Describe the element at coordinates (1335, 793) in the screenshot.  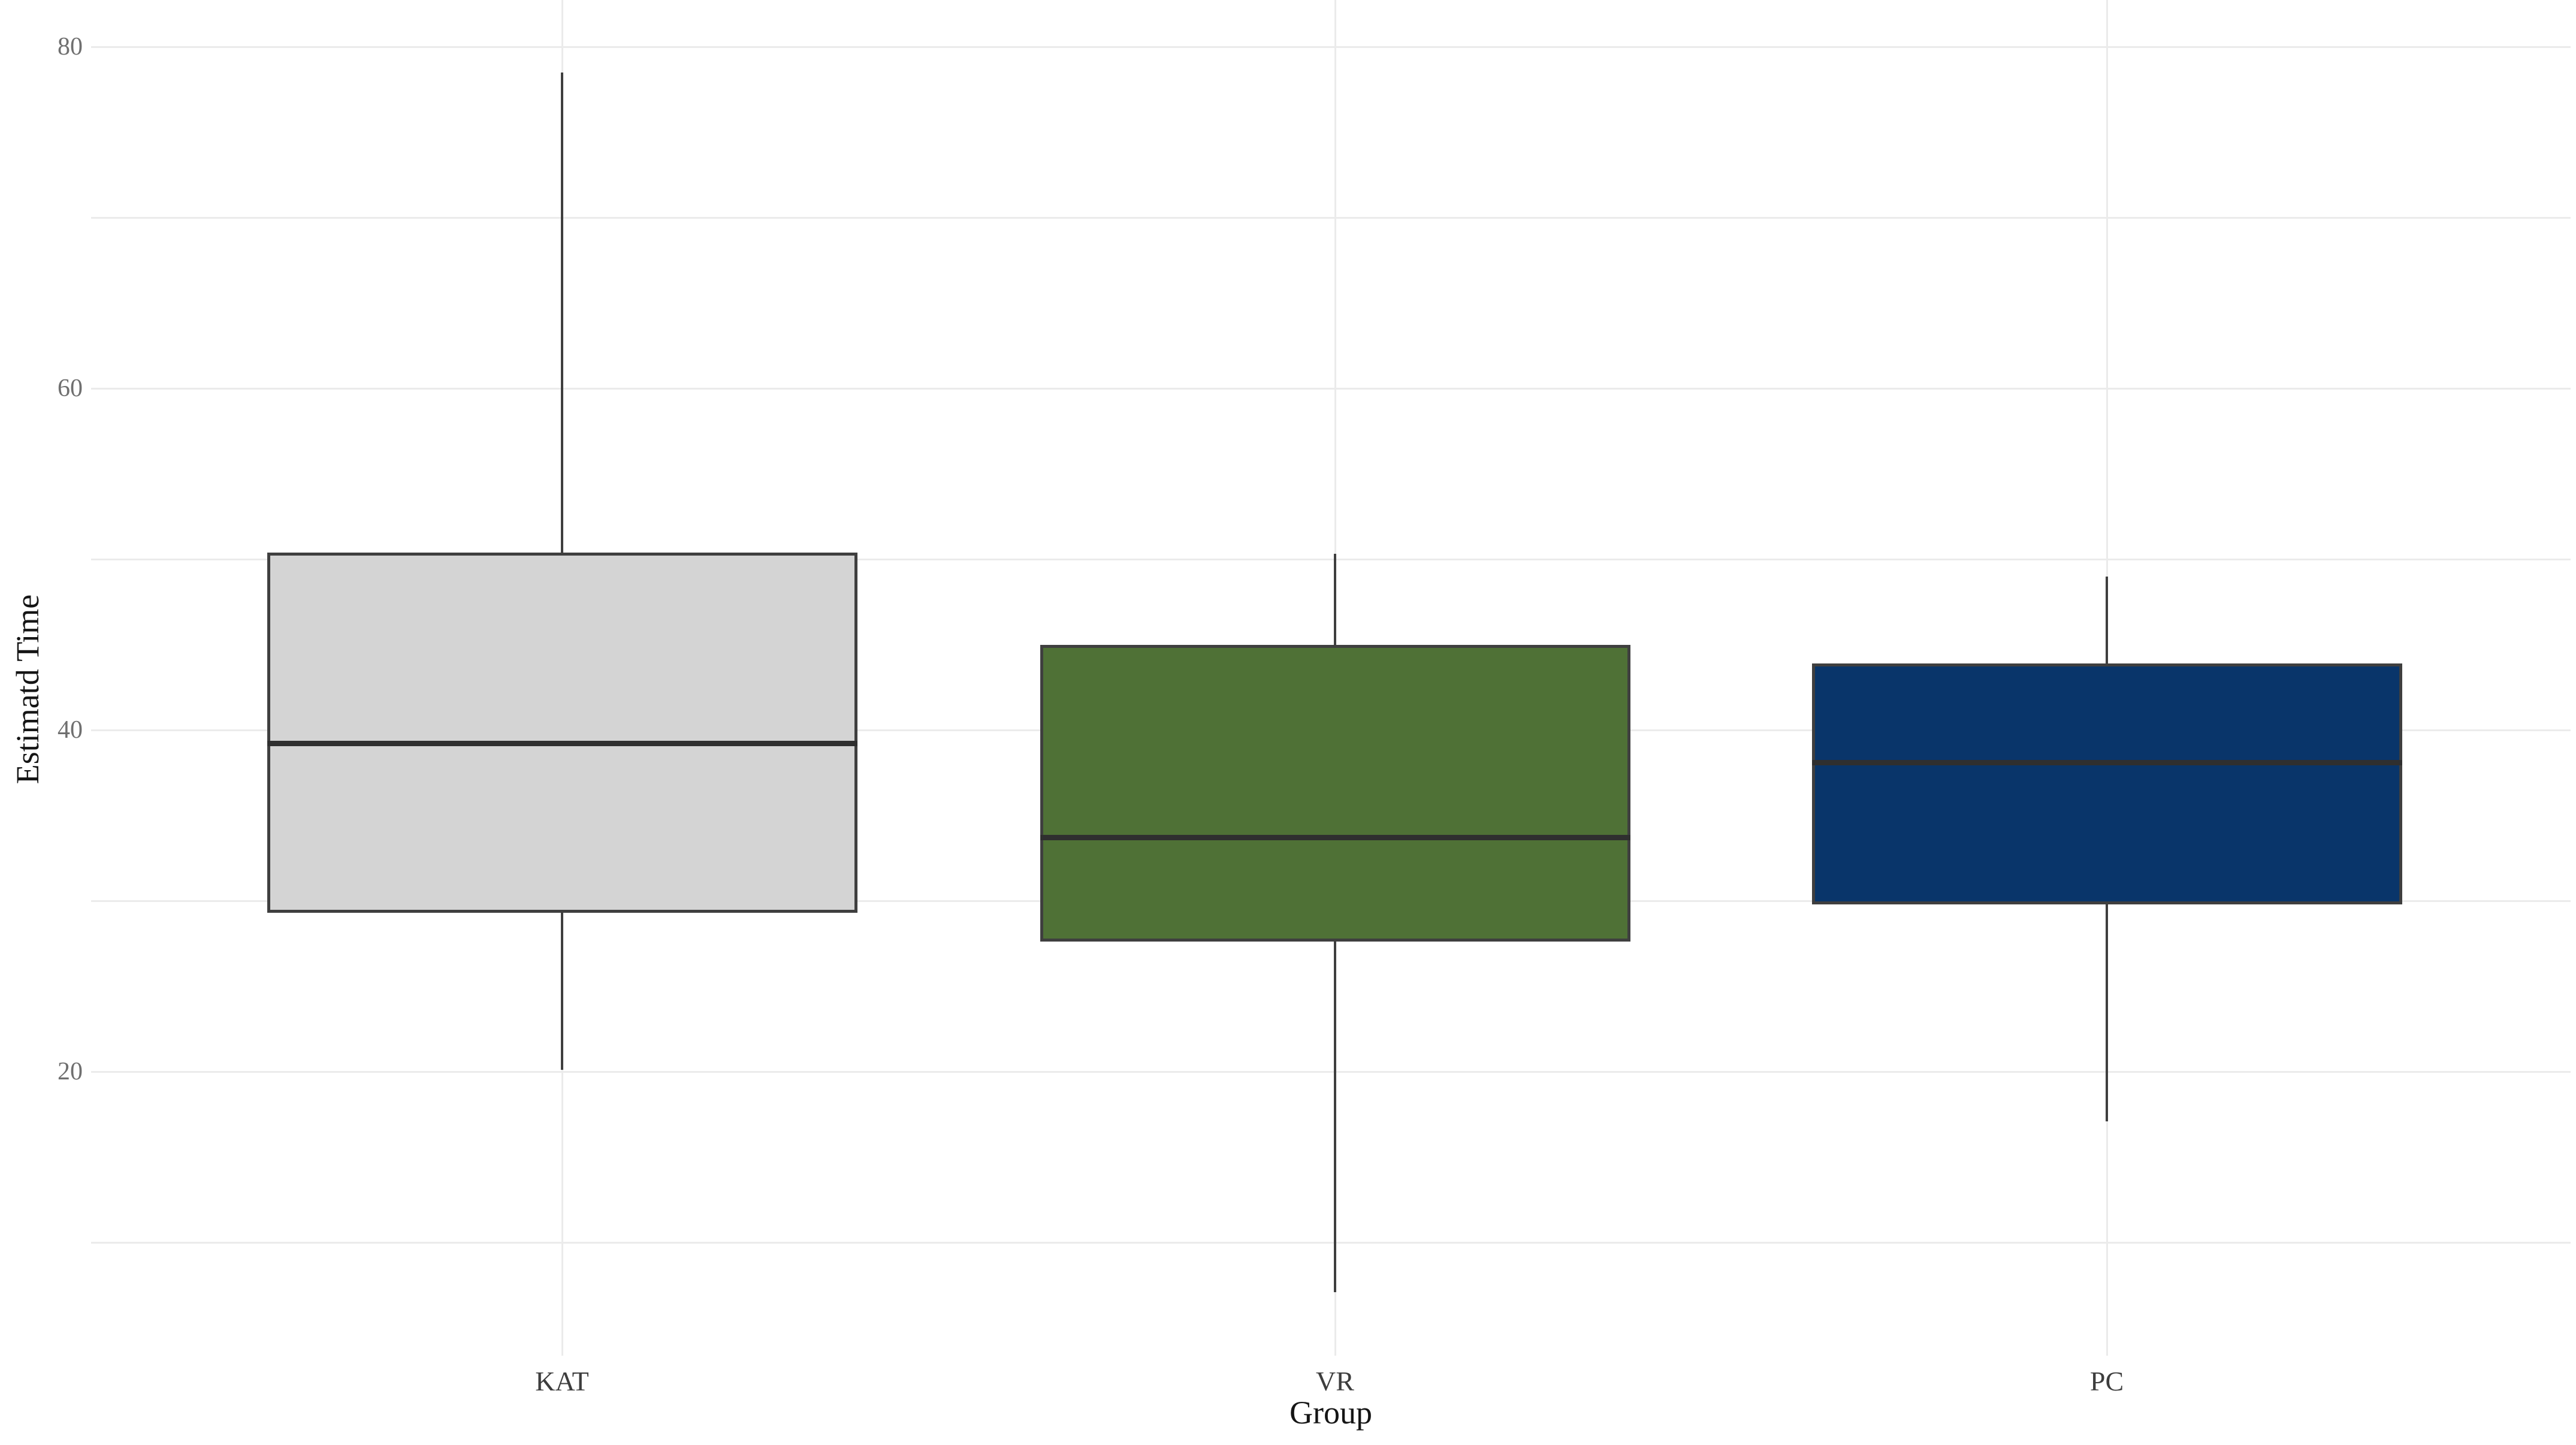
I see `box-vr` at that location.